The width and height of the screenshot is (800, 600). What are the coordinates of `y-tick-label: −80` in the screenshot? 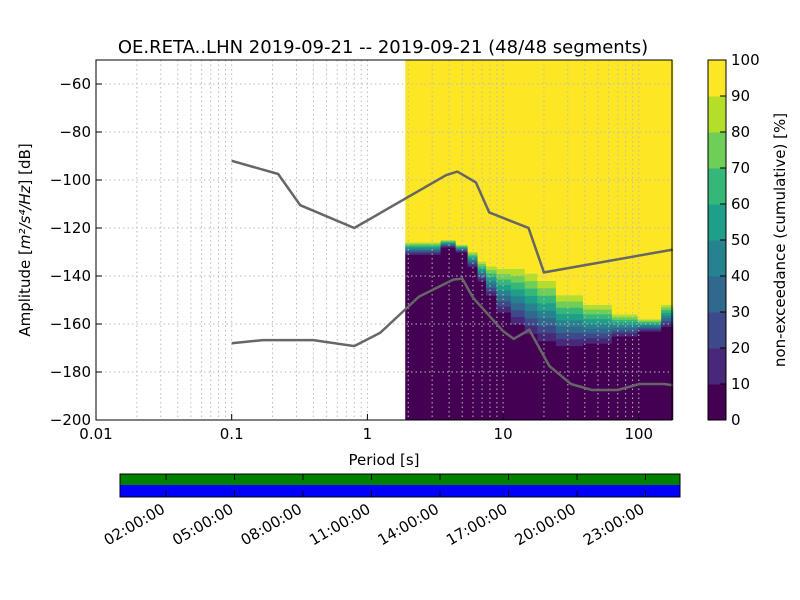 It's located at (75, 132).